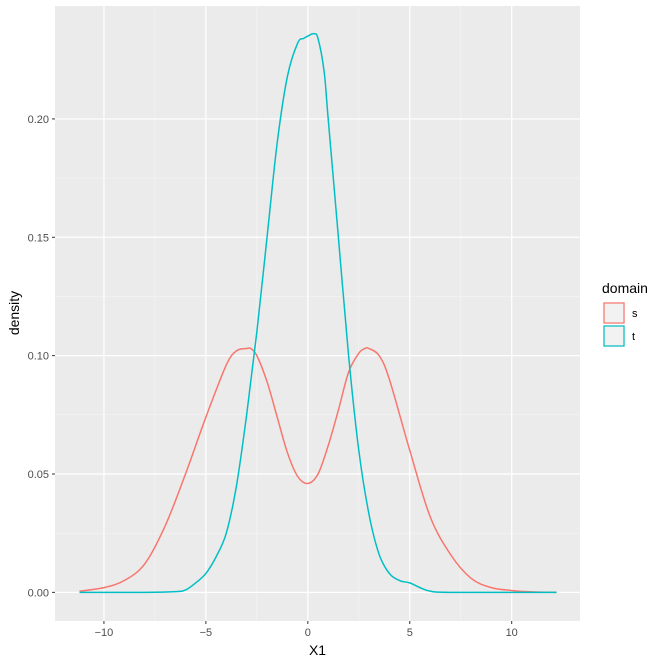  I want to click on y-axis-title: density, so click(14, 313).